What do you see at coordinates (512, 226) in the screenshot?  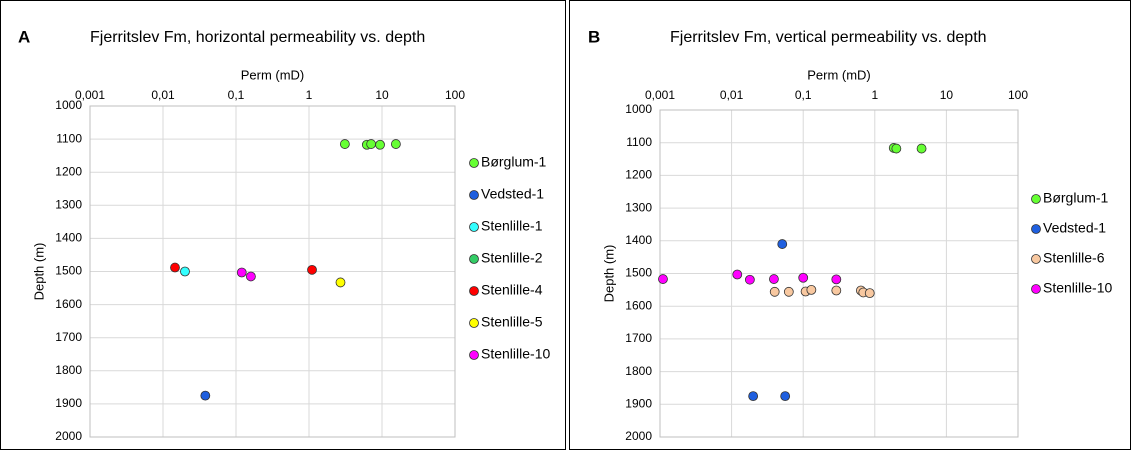 I see `legend-label: Stenlille-1` at bounding box center [512, 226].